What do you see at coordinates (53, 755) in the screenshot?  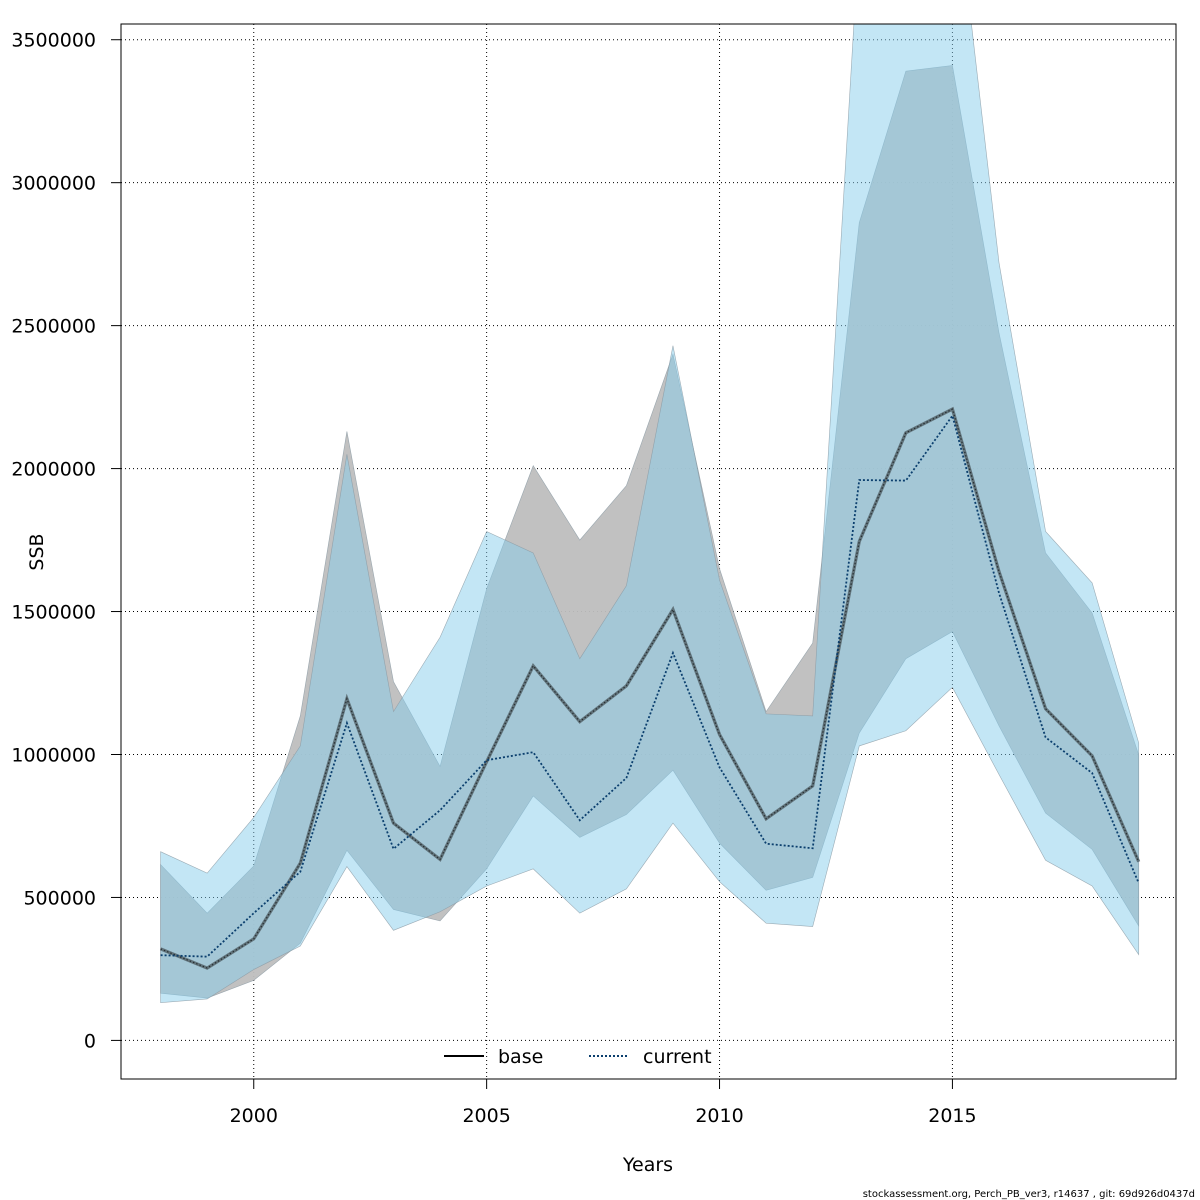 I see `y-tick-label-1000000: 1000000` at bounding box center [53, 755].